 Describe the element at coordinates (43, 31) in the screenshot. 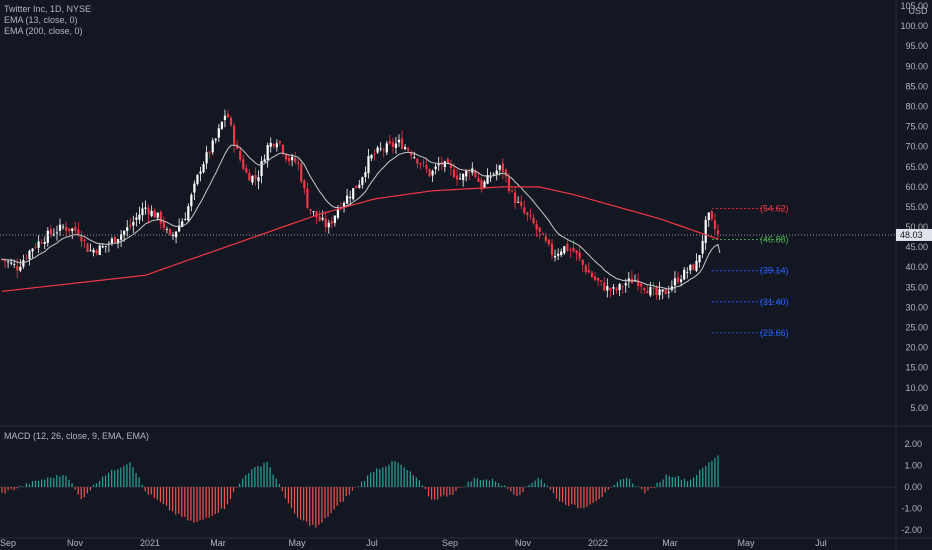

I see `legend-ema200: EMA (200, close, 0)` at that location.